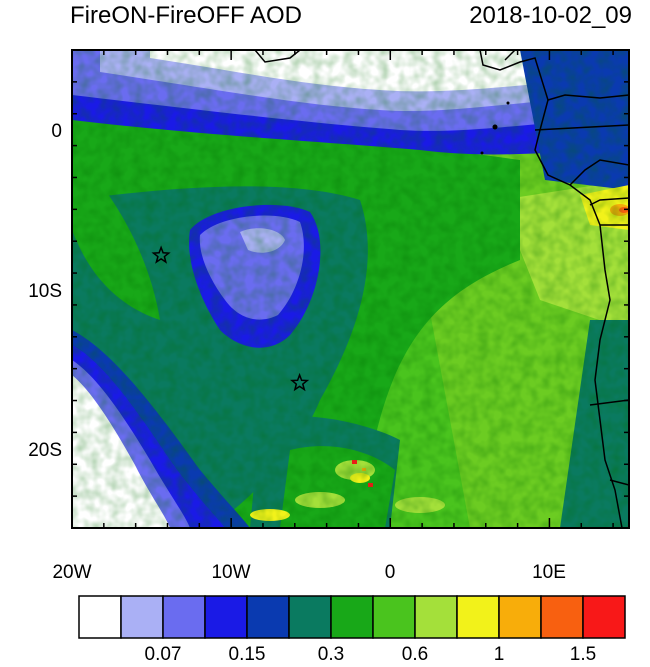 The image size is (650, 667). What do you see at coordinates (56, 131) in the screenshot?
I see `y-tick-label-0: 0` at bounding box center [56, 131].